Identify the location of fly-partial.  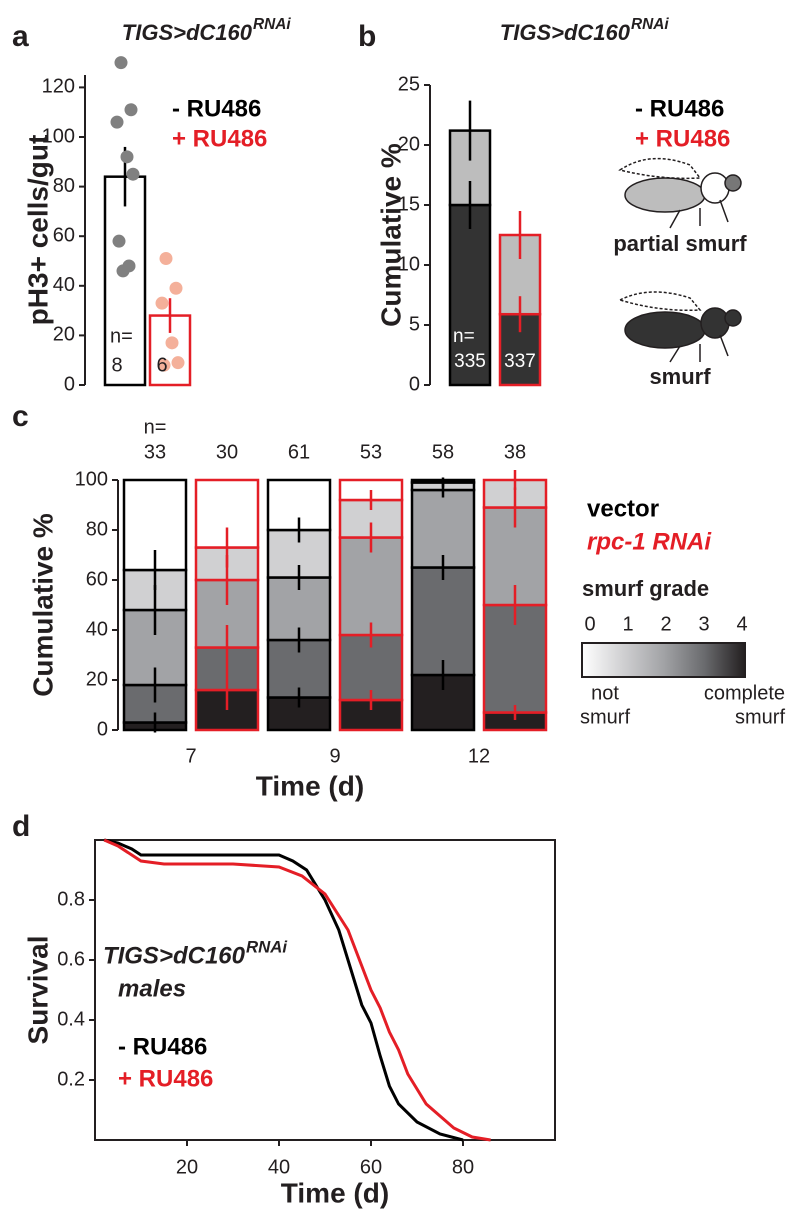
(680, 193).